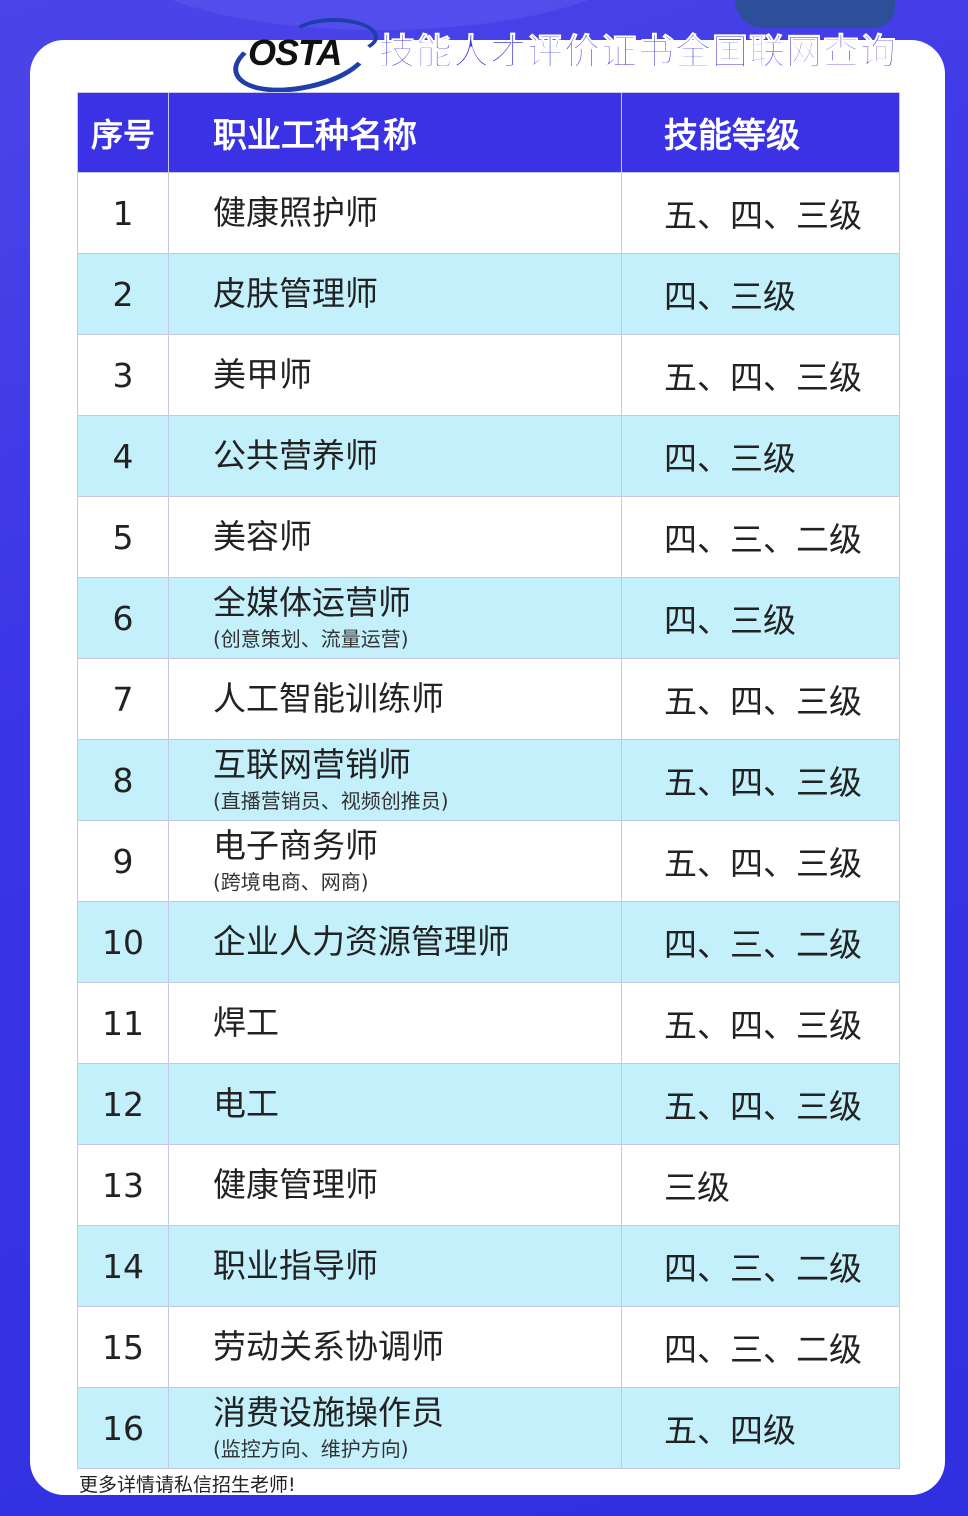 This screenshot has width=968, height=1516. What do you see at coordinates (331, 800) in the screenshot?
I see `occupation-subtitle: (直播营销员、视频创推员)` at bounding box center [331, 800].